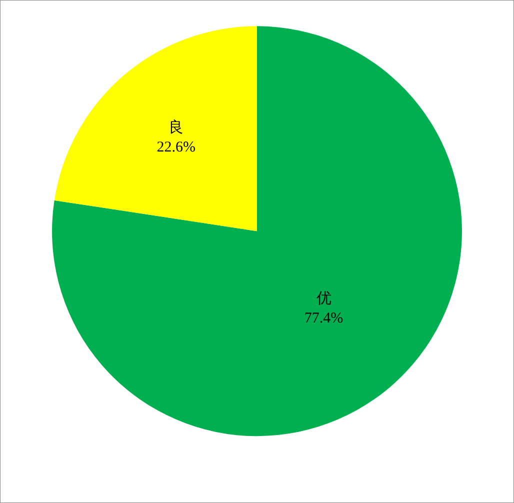 This screenshot has height=503, width=514. What do you see at coordinates (324, 318) in the screenshot?
I see `data-label: 77.4%` at bounding box center [324, 318].